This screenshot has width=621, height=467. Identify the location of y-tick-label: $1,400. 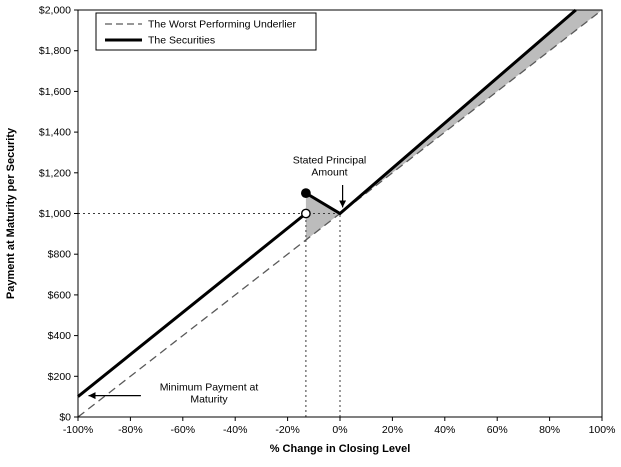
(55, 133).